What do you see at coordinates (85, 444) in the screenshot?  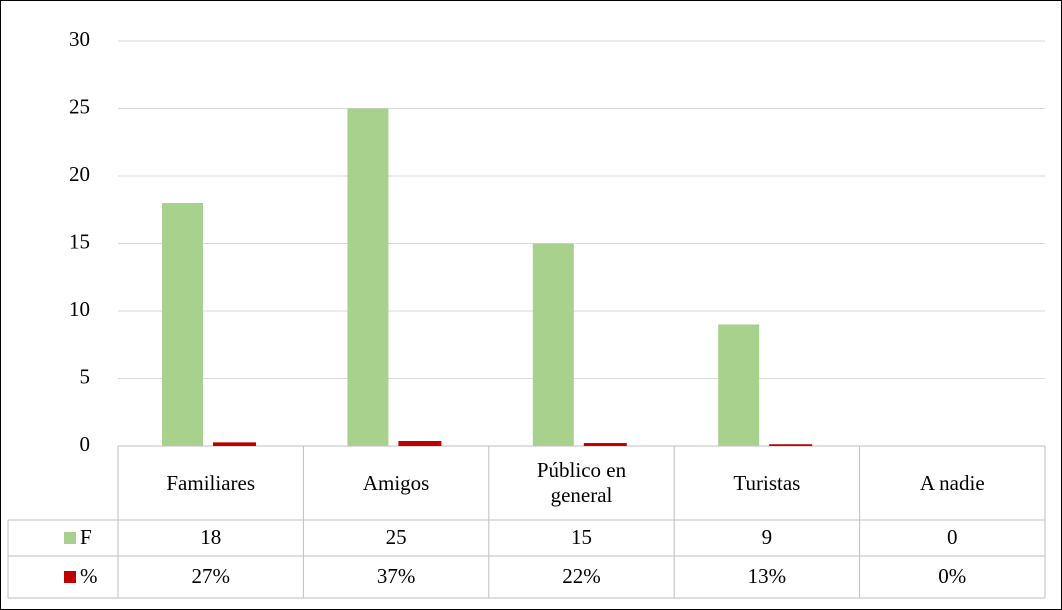 I see `y-tick-label: 0` at bounding box center [85, 444].